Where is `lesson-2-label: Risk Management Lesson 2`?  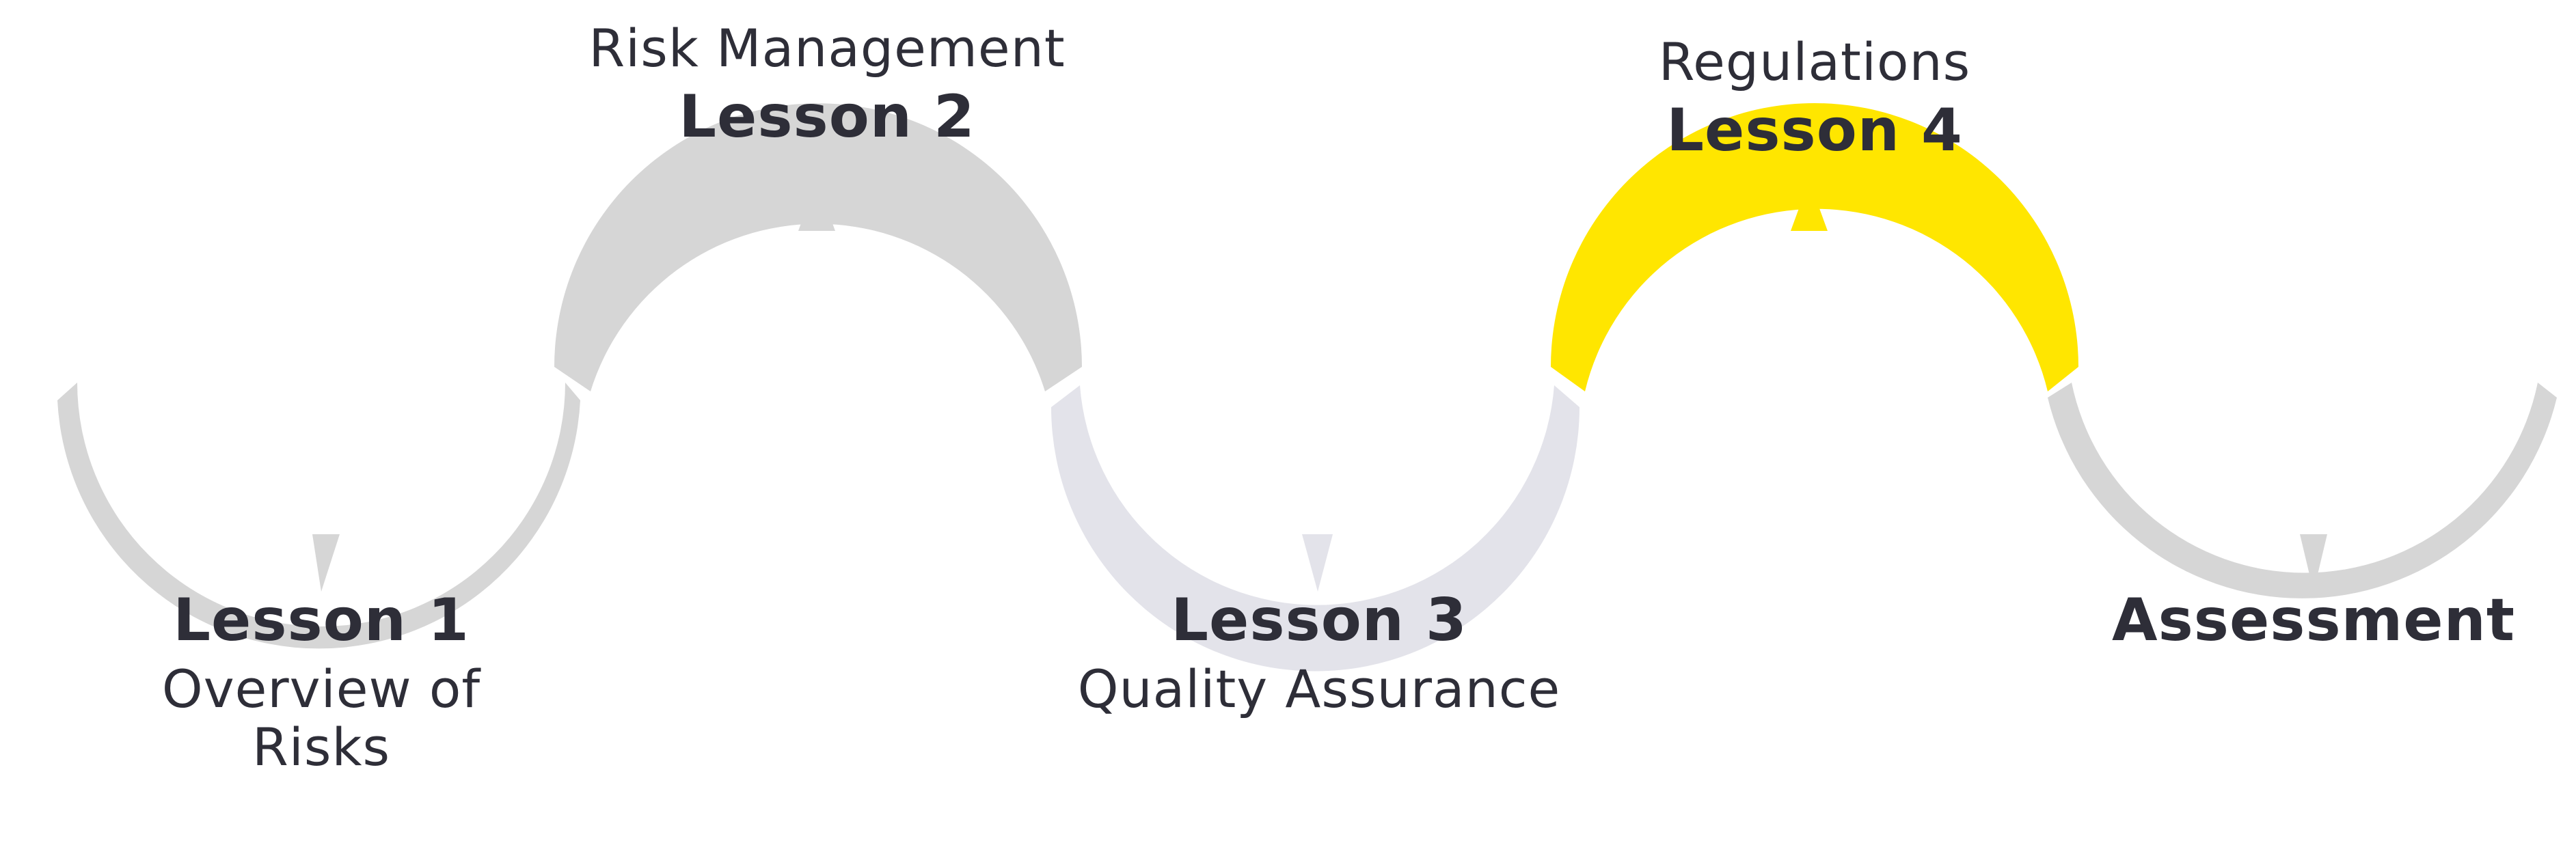
lesson-2-label: Risk Management Lesson 2 is located at coordinates (827, 84).